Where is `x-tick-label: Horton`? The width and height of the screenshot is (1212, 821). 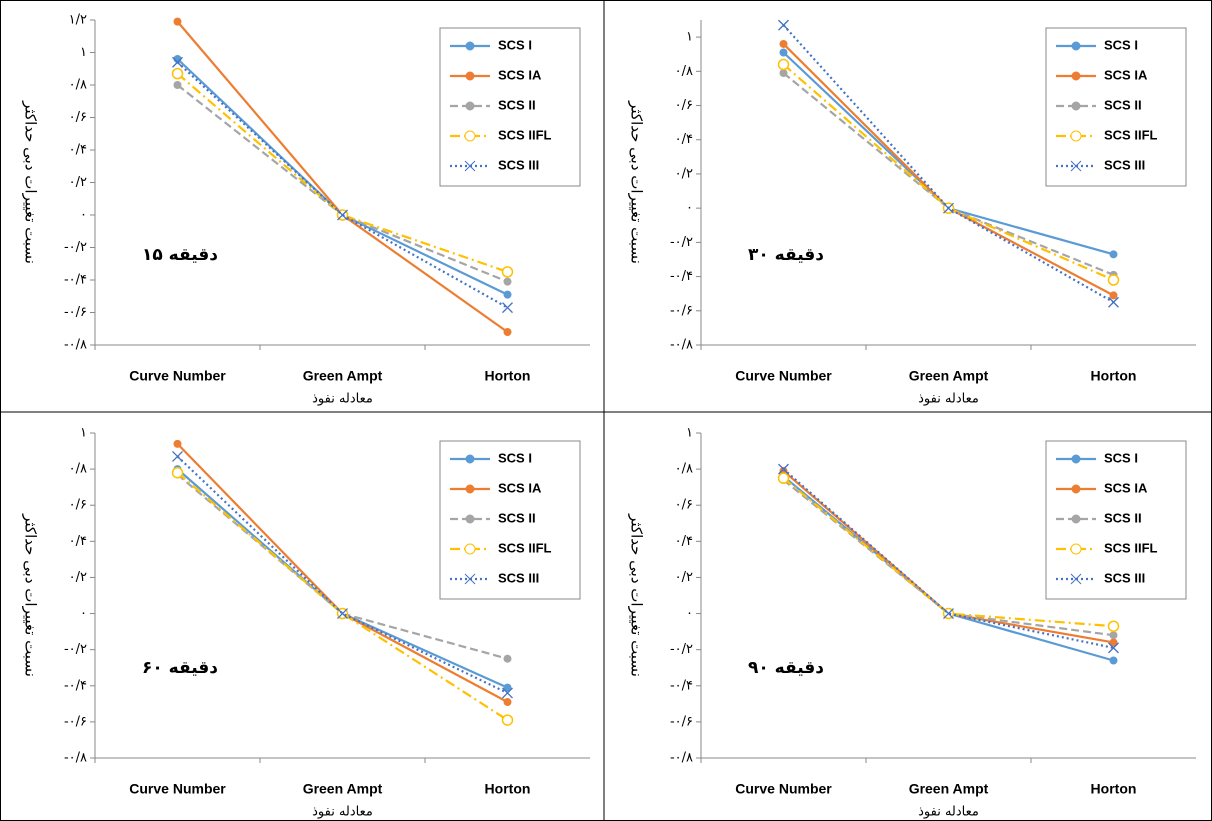
x-tick-label: Horton is located at coordinates (508, 789).